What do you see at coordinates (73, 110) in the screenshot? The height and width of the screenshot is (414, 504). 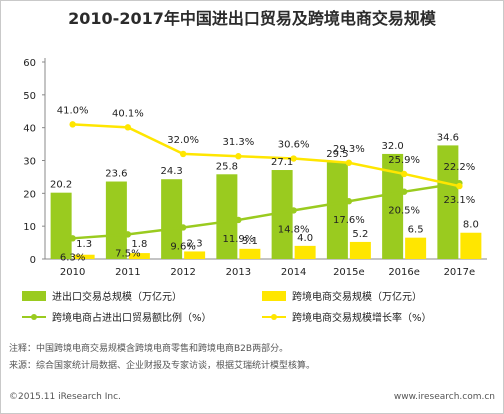 I see `growth-data-label: 41.0%` at bounding box center [73, 110].